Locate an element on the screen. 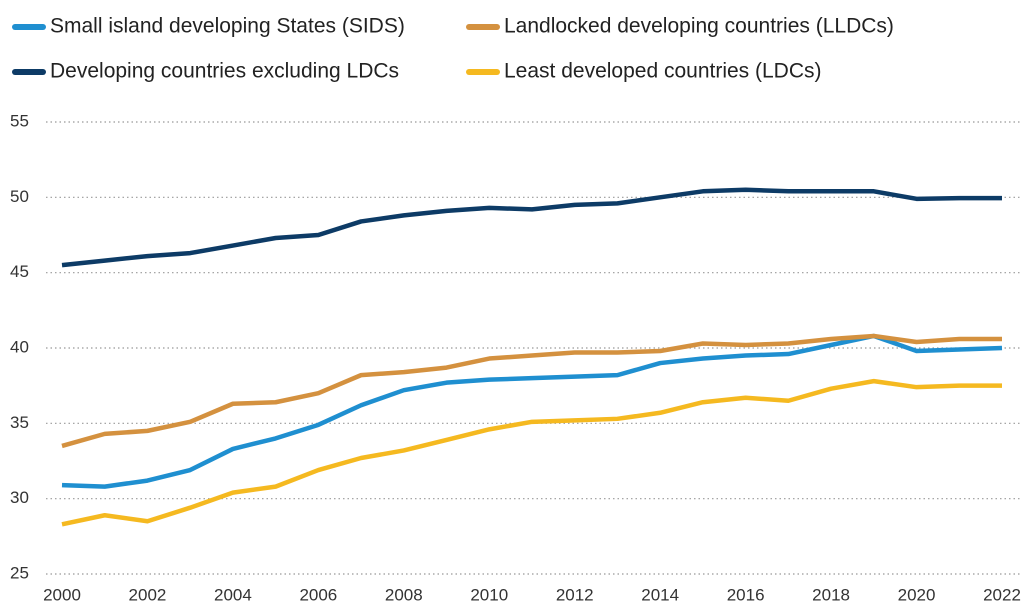 This screenshot has width=1030, height=607. x-tick-label: 2000 is located at coordinates (62, 594).